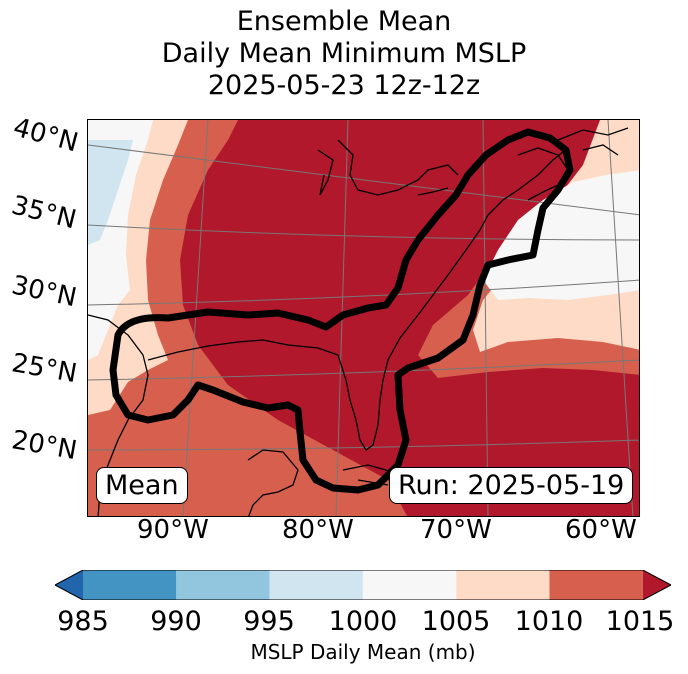 Image resolution: width=688 pixels, height=674 pixels. Describe the element at coordinates (363, 292) in the screenshot. I see `gridline-30n` at that location.